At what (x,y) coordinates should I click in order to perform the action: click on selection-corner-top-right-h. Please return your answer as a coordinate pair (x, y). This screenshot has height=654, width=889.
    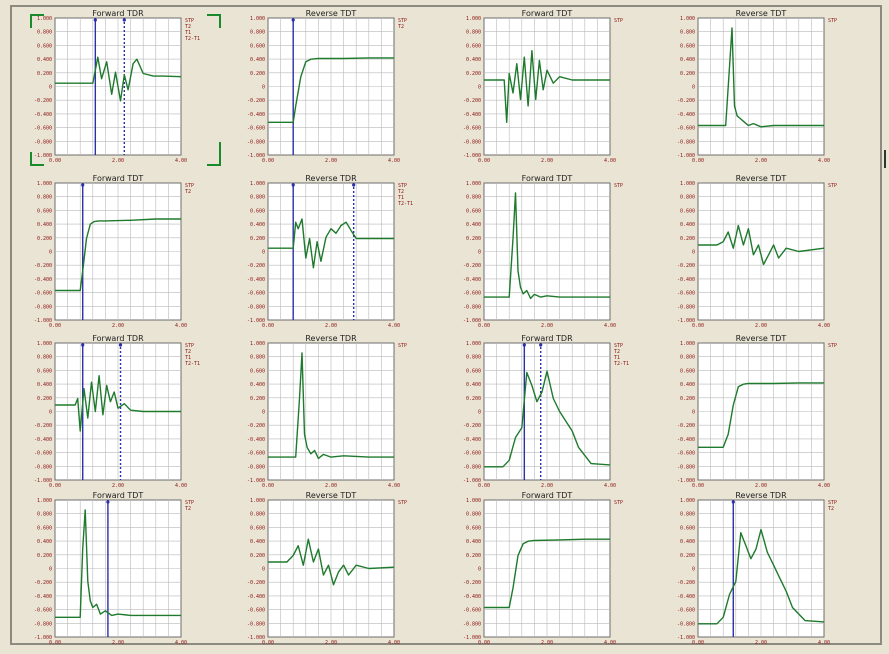
    Looking at the image, I should click on (214, 15).